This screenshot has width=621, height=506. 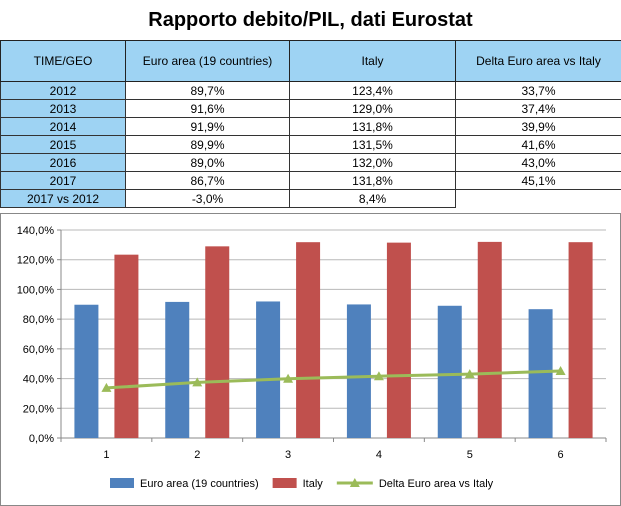 I want to click on table-row: 2012 89,7% 123,4% 33,7%, so click(x=310, y=90).